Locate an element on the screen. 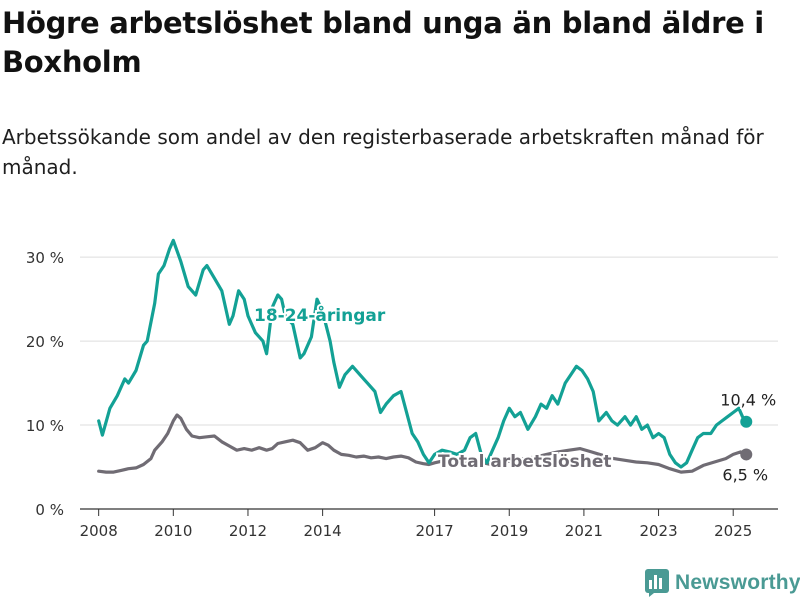 This screenshot has width=800, height=600. youth-end-value-label: 10,4 % is located at coordinates (748, 400).